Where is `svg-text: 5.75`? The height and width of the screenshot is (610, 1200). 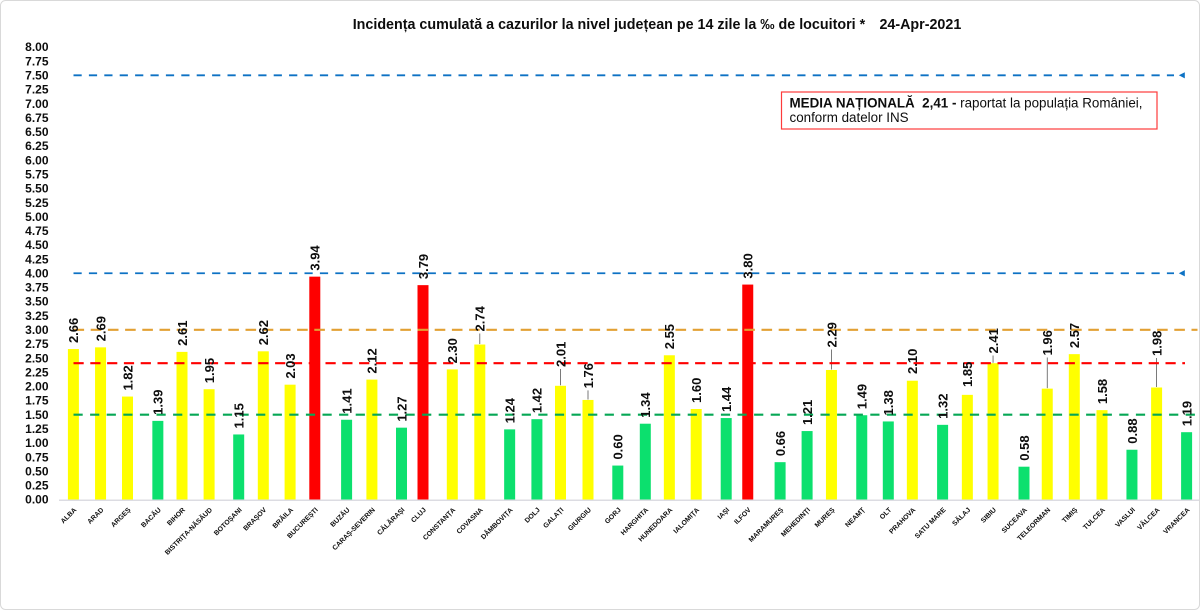 svg-text: 5.75 is located at coordinates (37, 175).